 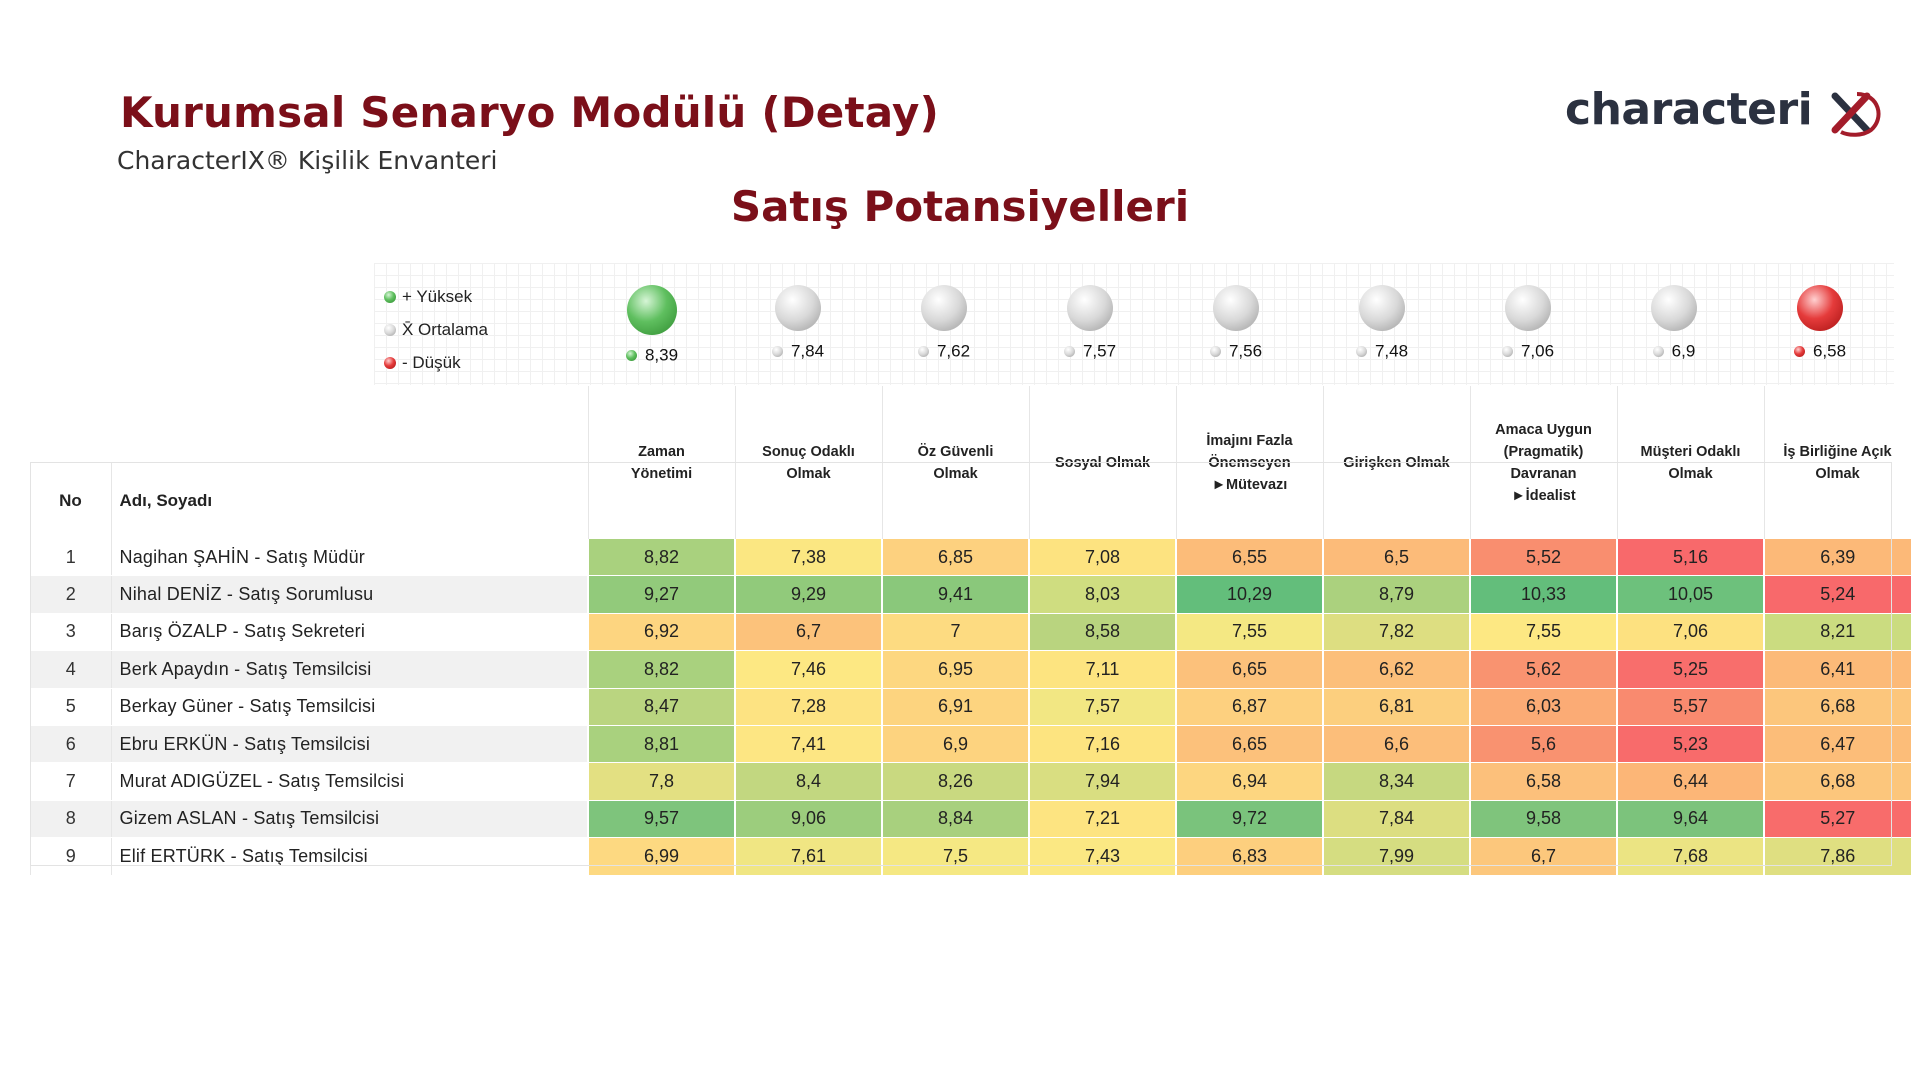 What do you see at coordinates (955, 819) in the screenshot?
I see `score-cell: 8,84` at bounding box center [955, 819].